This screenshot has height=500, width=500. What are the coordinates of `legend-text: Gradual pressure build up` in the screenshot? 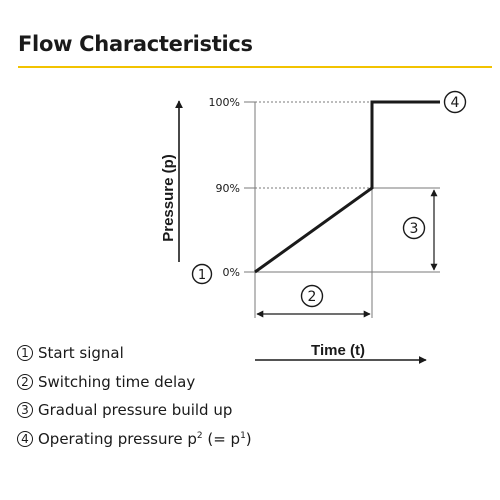 It's located at (135, 410).